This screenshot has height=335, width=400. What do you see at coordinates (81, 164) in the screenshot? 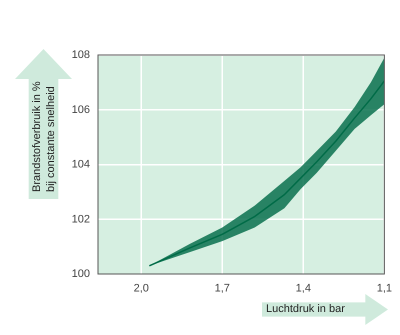
I see `y-tick-label: 104` at bounding box center [81, 164].